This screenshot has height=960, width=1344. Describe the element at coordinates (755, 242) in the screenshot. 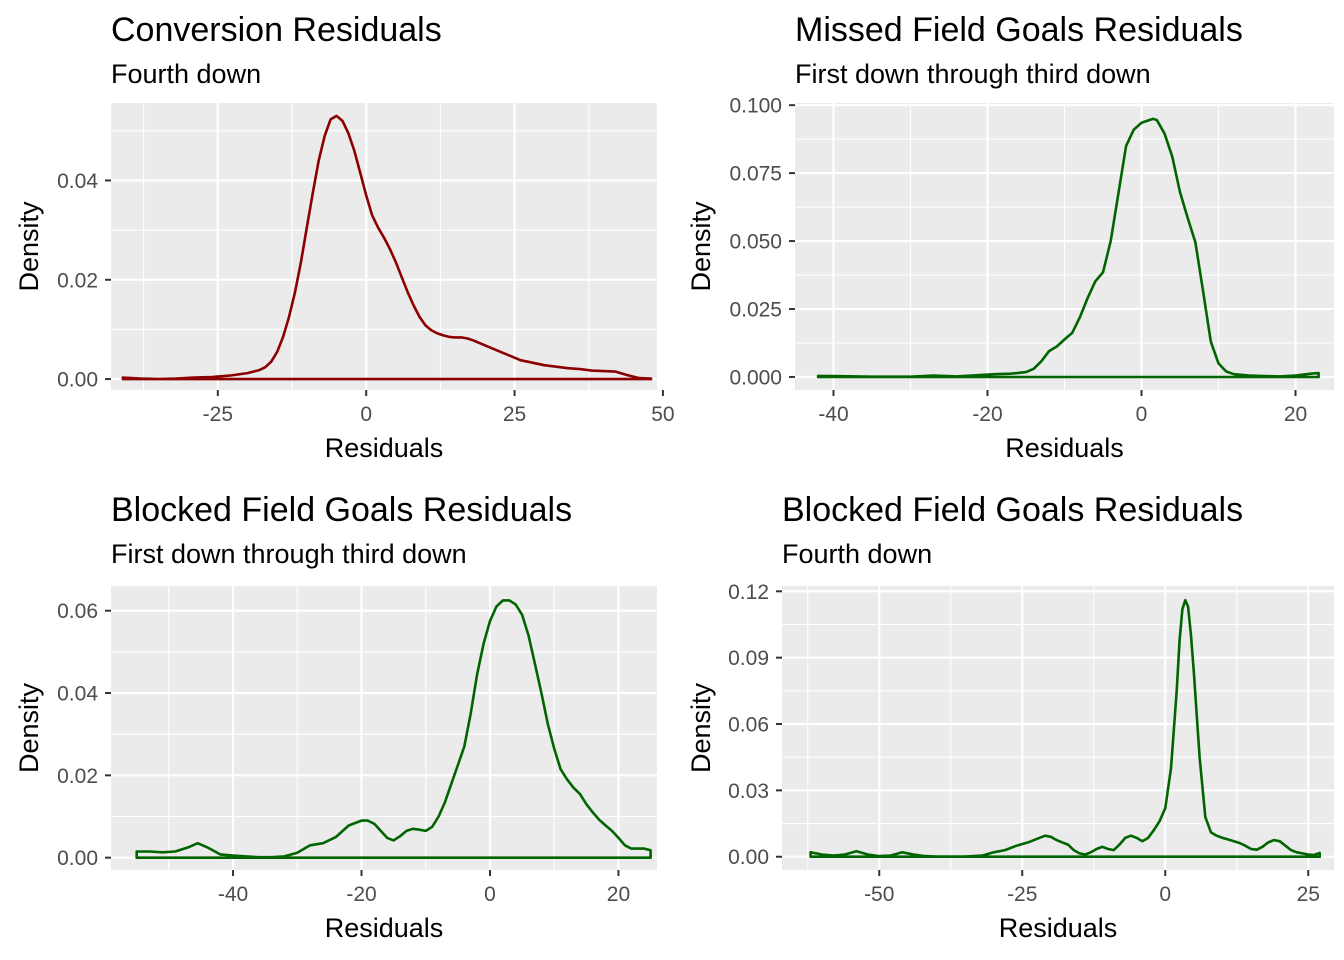

I see `y-tick-label: 0.050` at that location.